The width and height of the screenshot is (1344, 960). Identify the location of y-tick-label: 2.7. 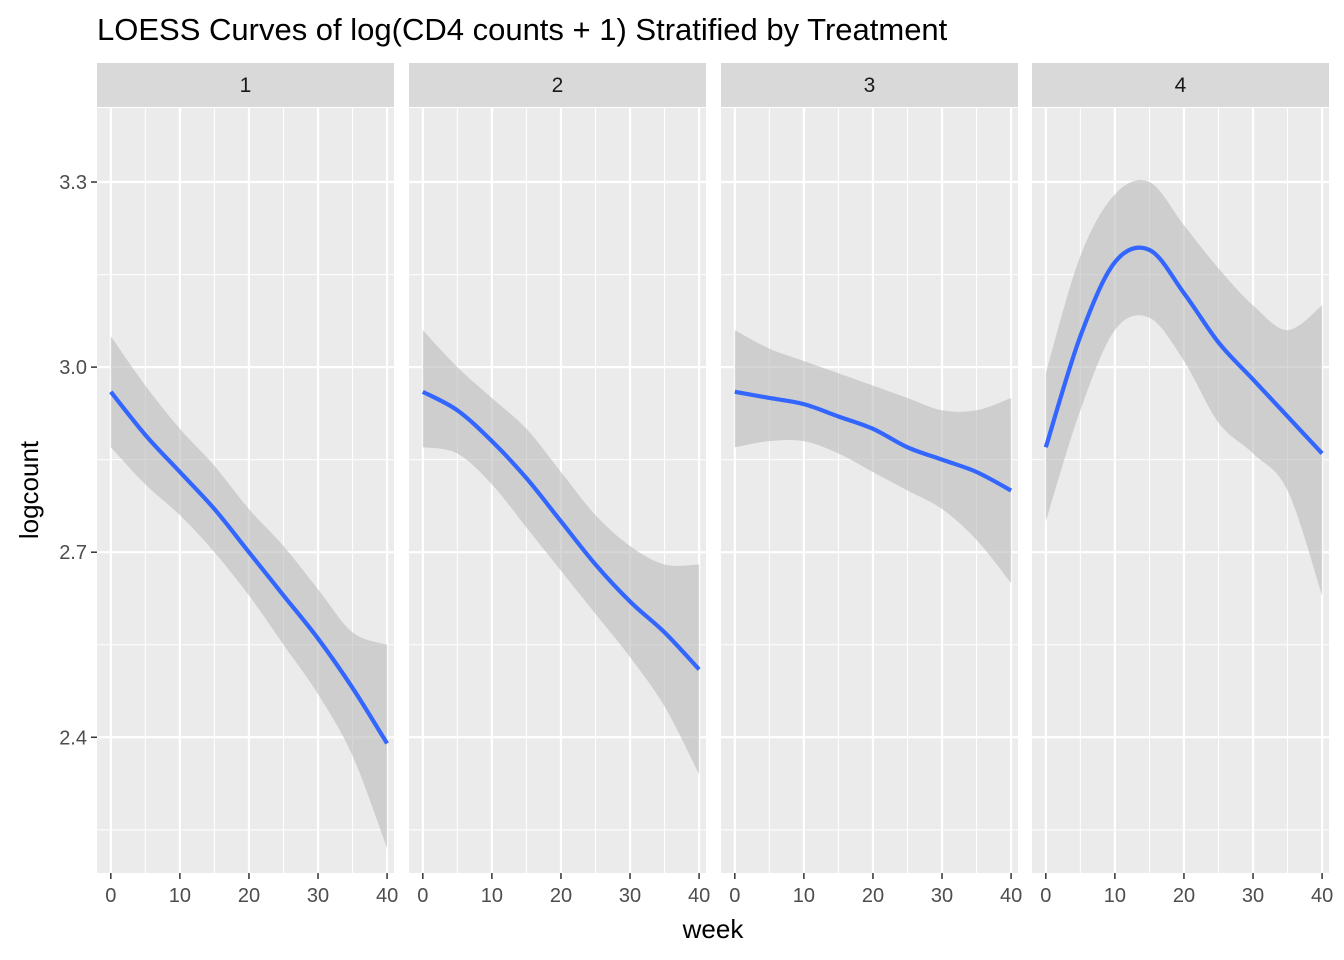
(73, 553).